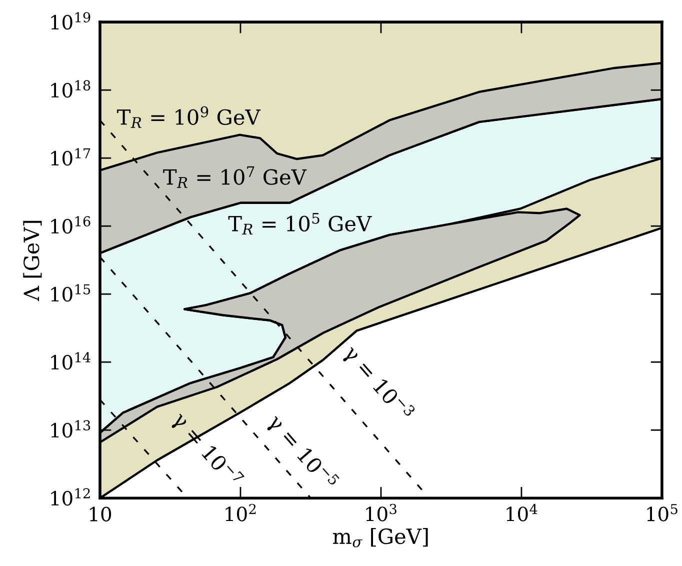 Image resolution: width=682 pixels, height=566 pixels. Describe the element at coordinates (101, 514) in the screenshot. I see `x-tick-label: 10` at that location.